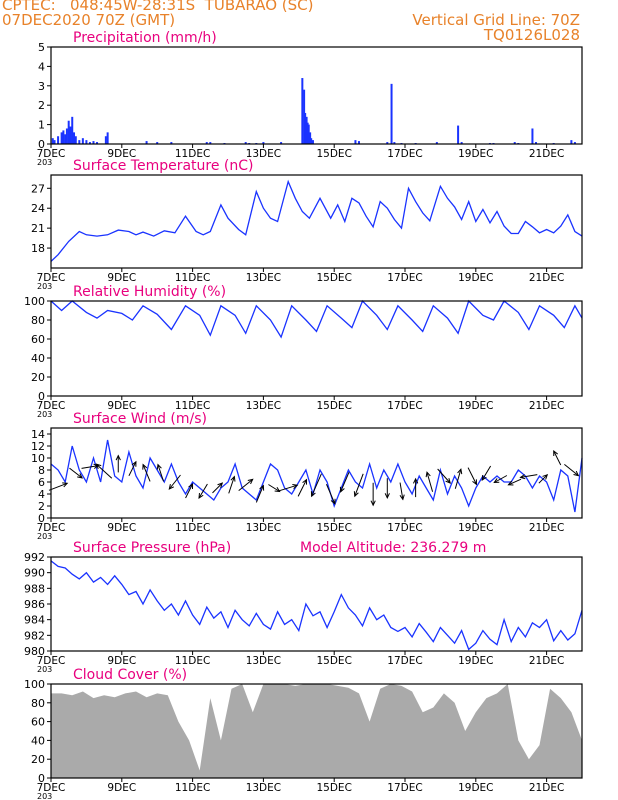 The width and height of the screenshot is (618, 800). What do you see at coordinates (316, 731) in the screenshot?
I see `cloud-cover-frame` at bounding box center [316, 731].